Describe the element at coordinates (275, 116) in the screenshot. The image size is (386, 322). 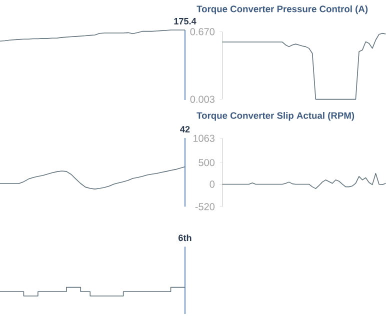
I see `chart-title: Torque Converter Slip Actual (RPM)` at that location.